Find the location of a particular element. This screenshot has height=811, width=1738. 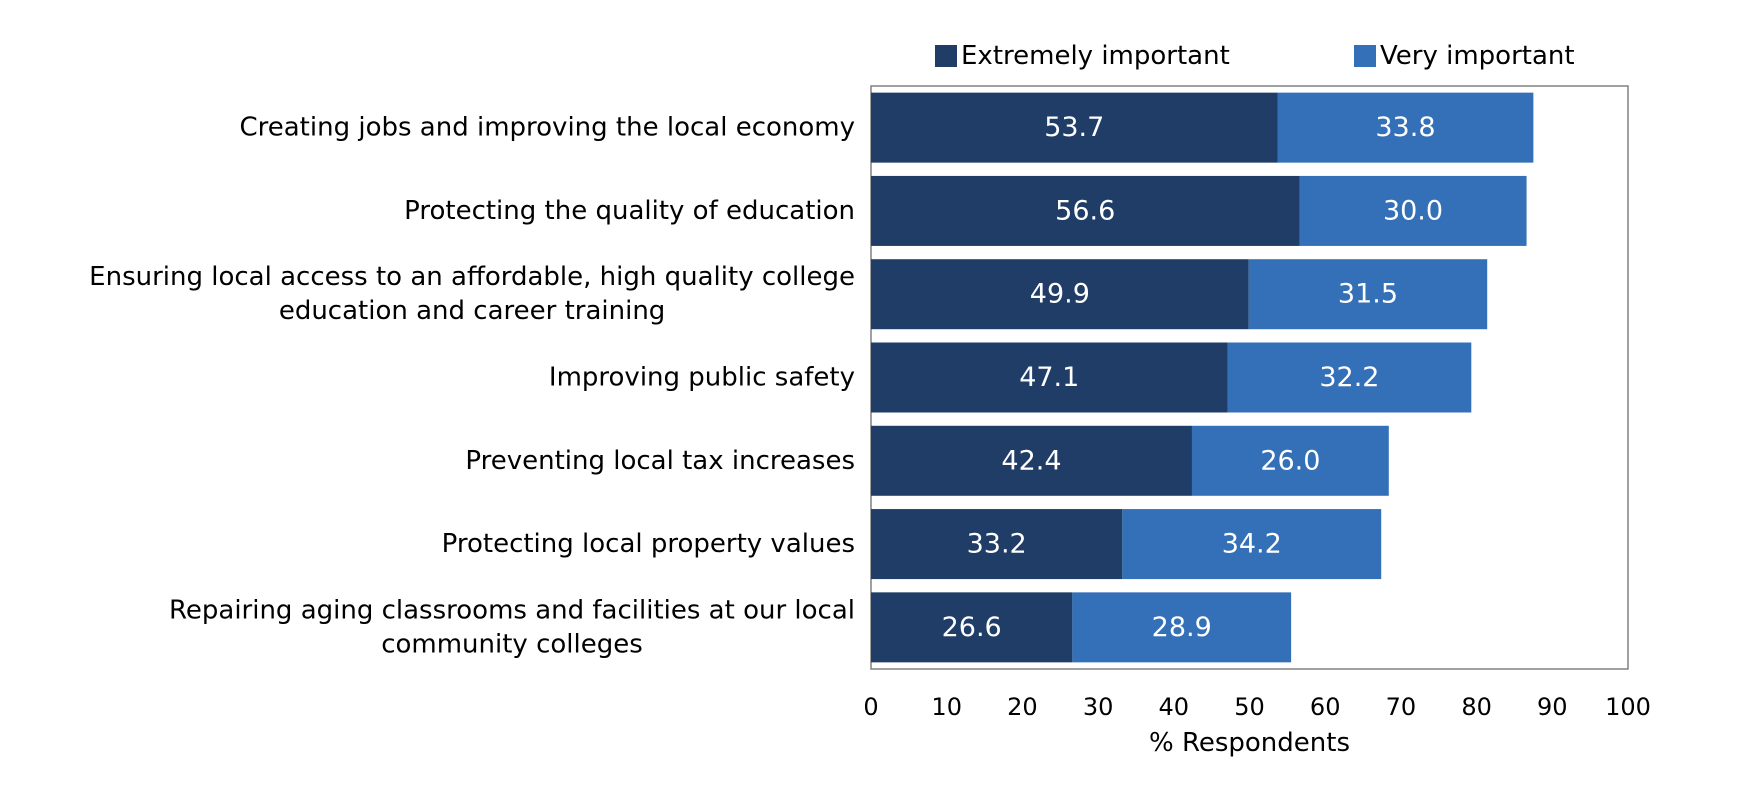

x-tick-label-90: 90 is located at coordinates (1552, 707).